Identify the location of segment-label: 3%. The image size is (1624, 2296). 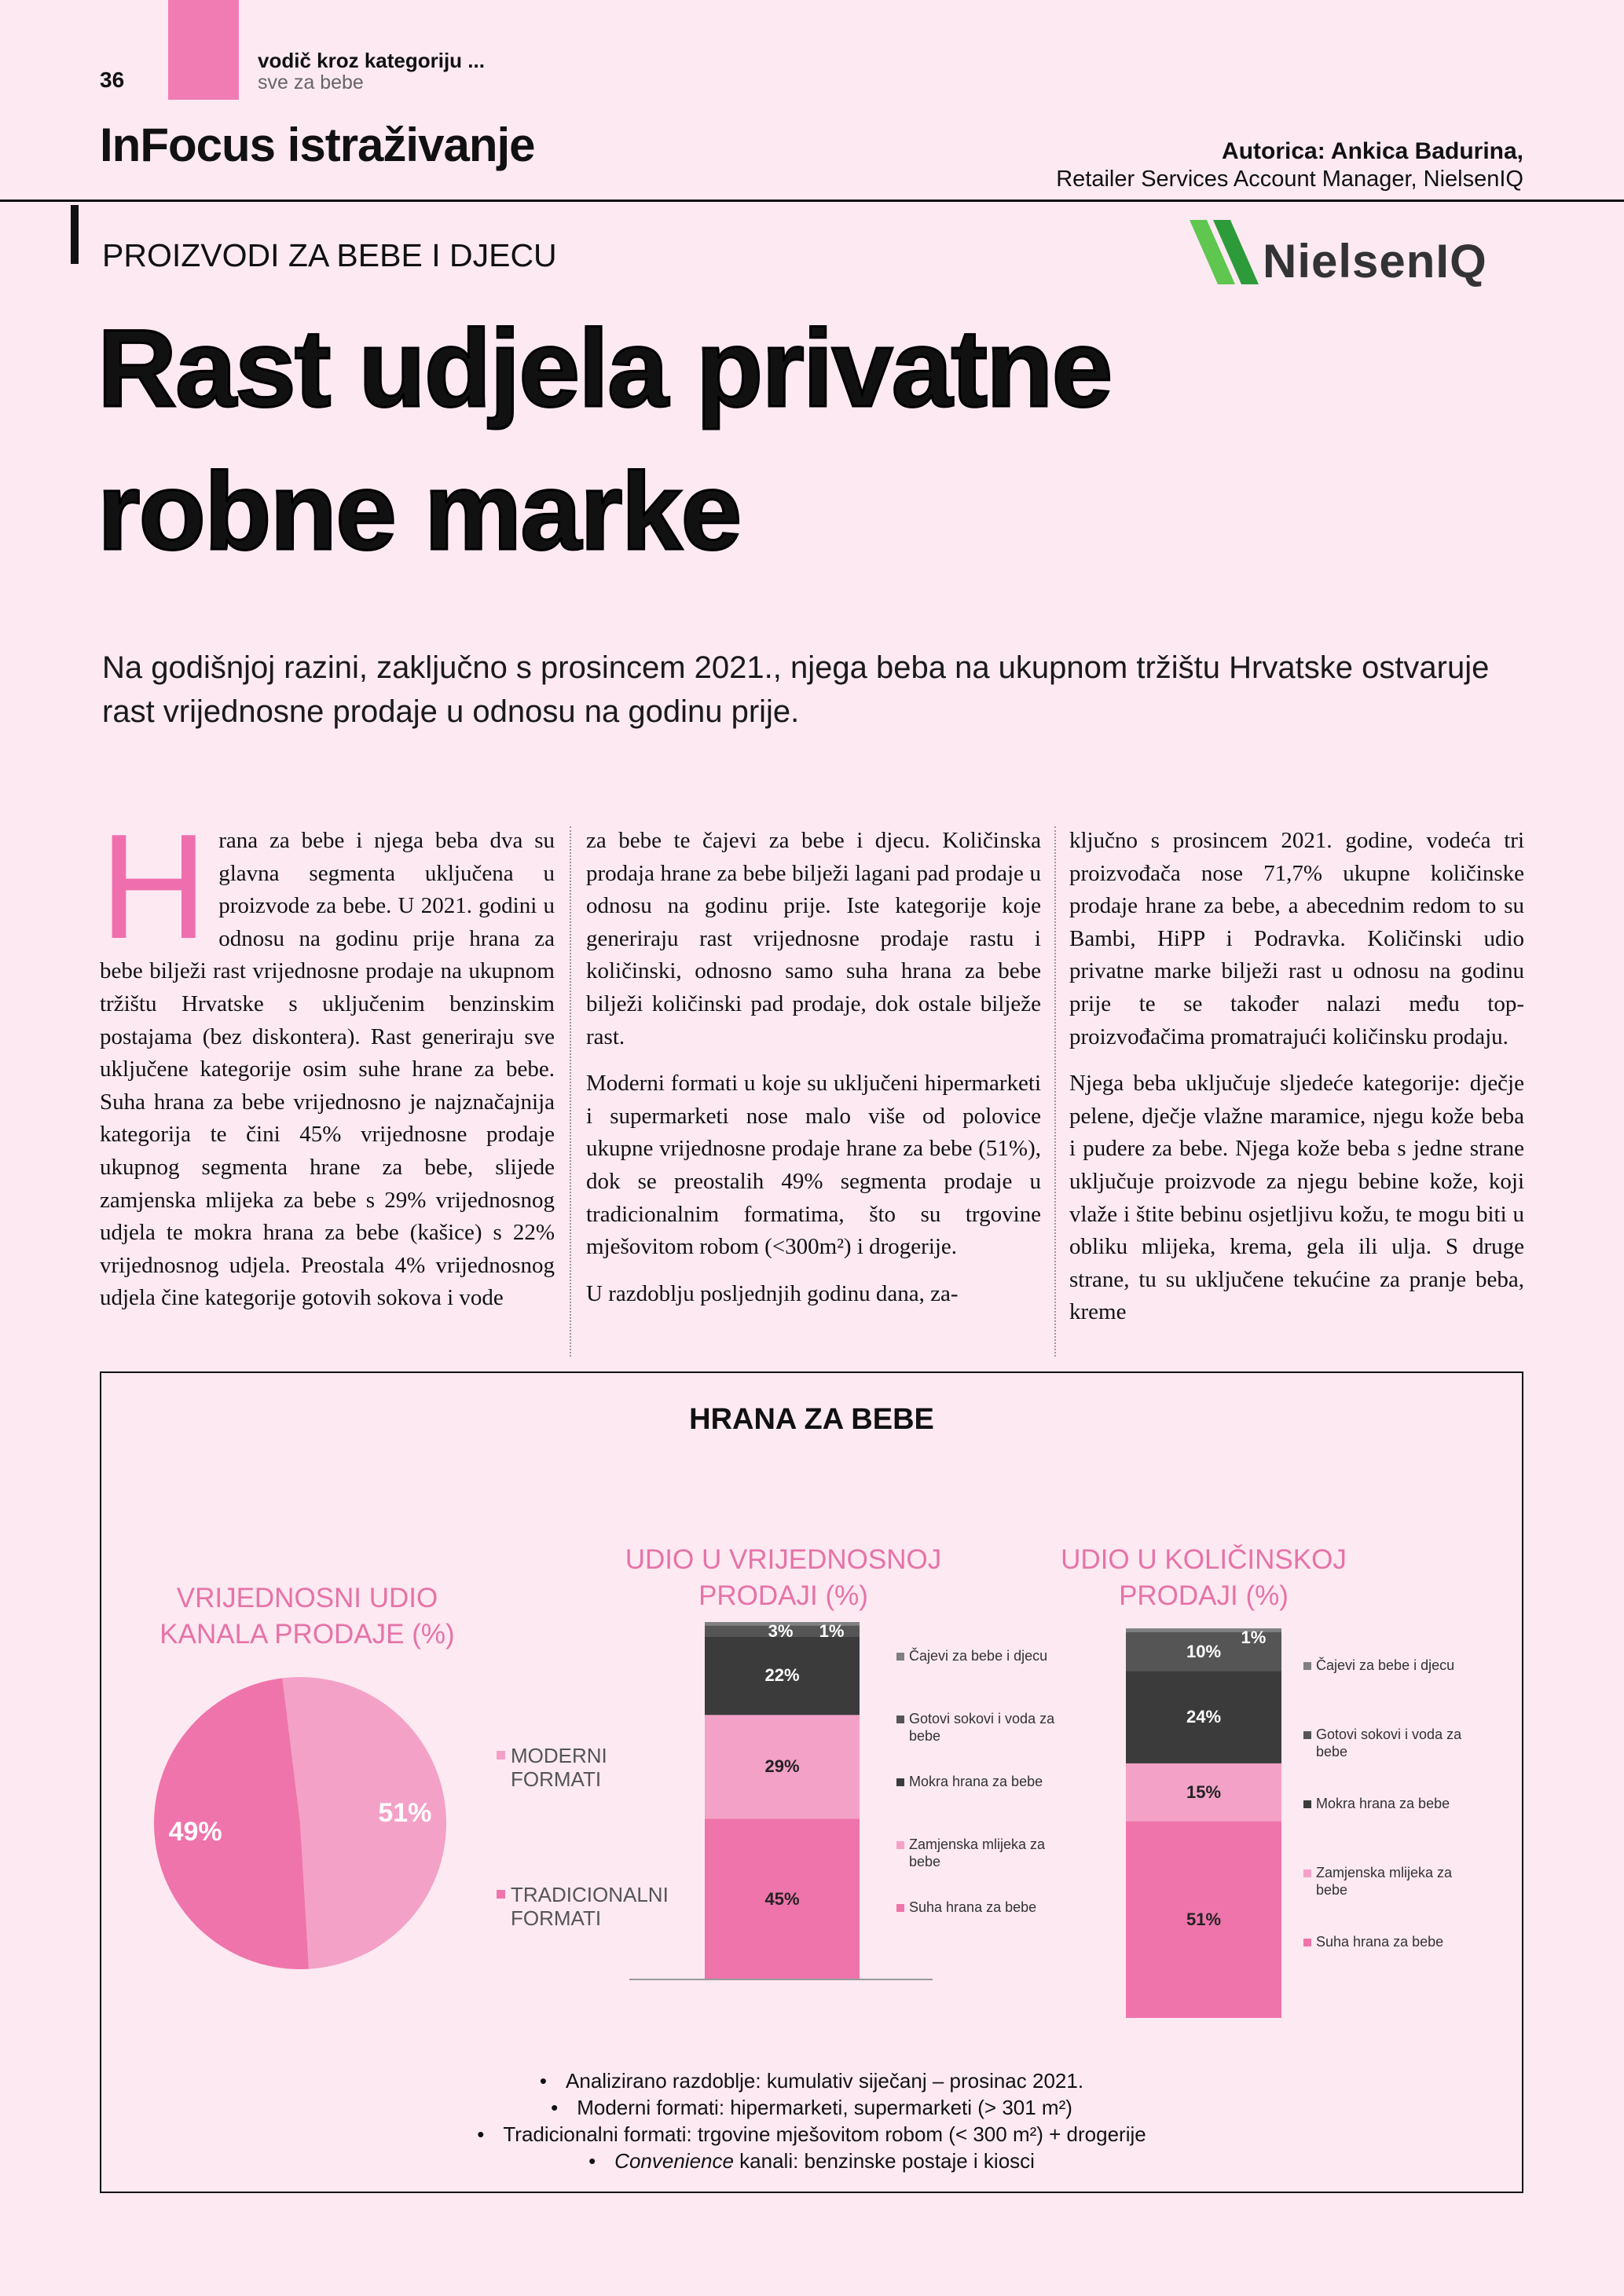
(781, 1631).